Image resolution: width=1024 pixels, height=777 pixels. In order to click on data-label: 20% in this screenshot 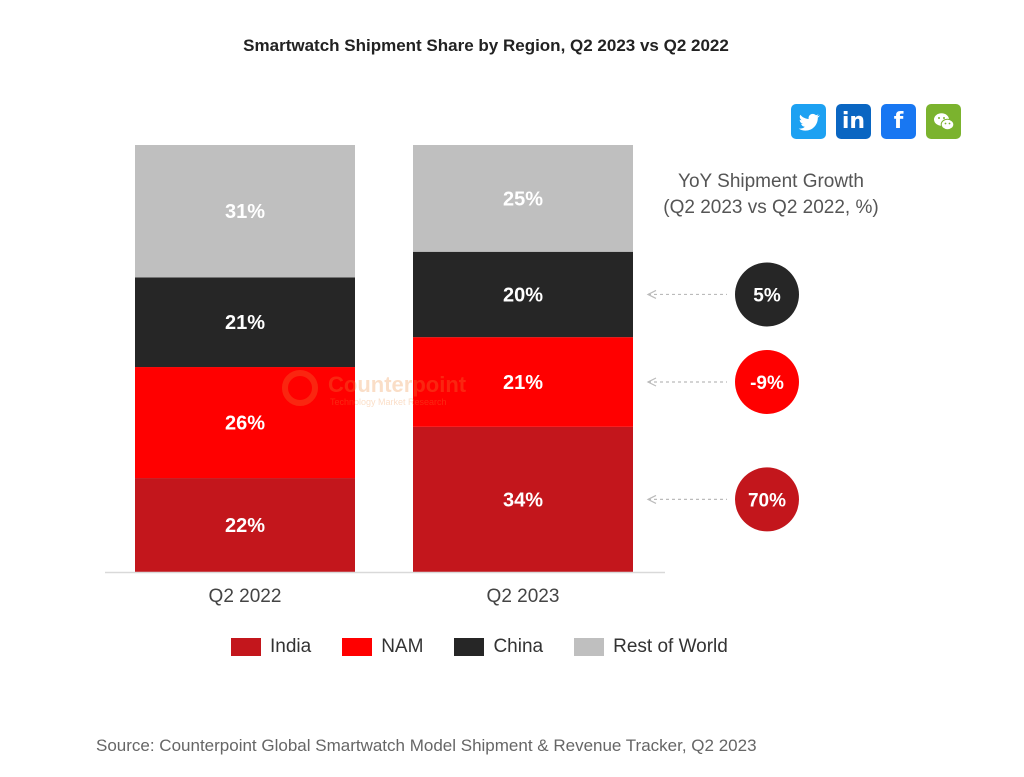, I will do `click(523, 295)`.